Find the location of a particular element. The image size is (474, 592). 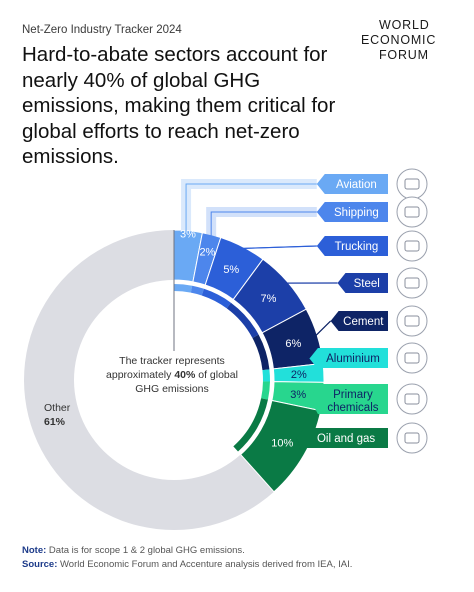

airplane-icon-glyph is located at coordinates (412, 184).